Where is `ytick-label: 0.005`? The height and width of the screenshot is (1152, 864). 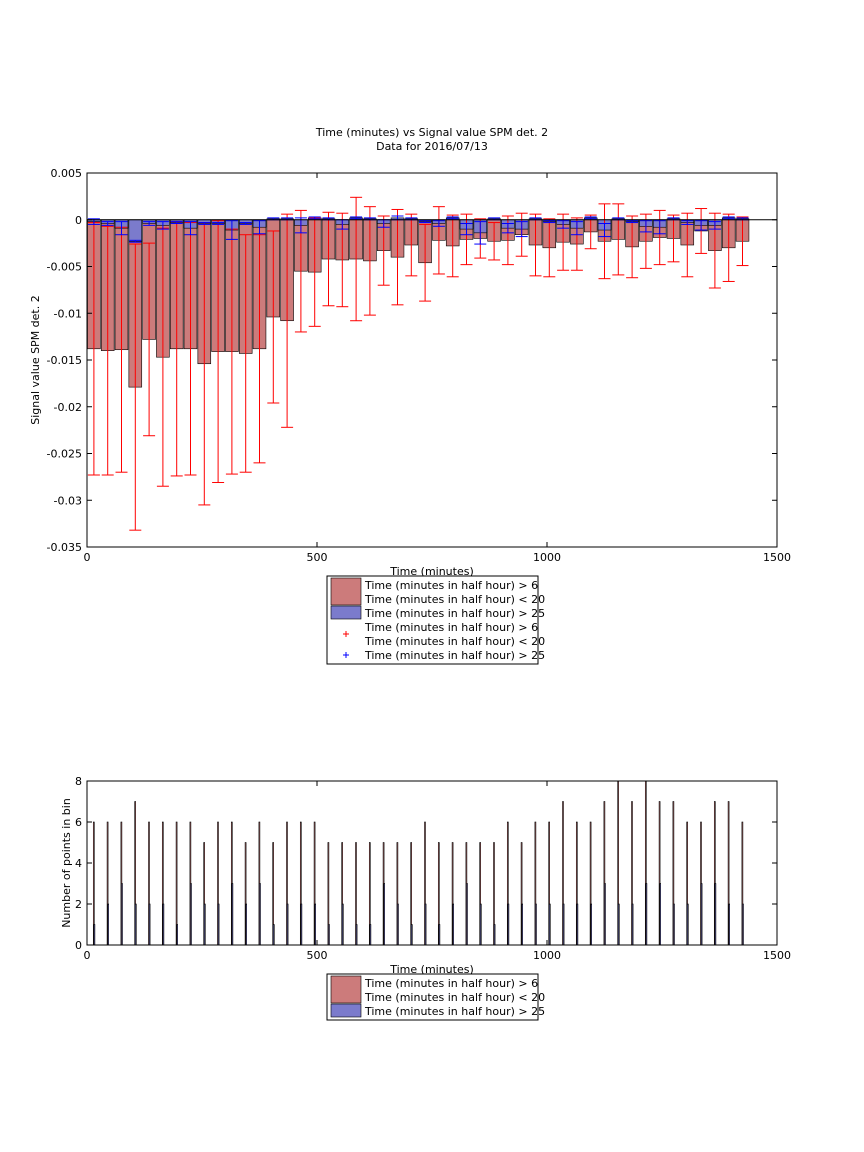 ytick-label: 0.005 is located at coordinates (67, 173).